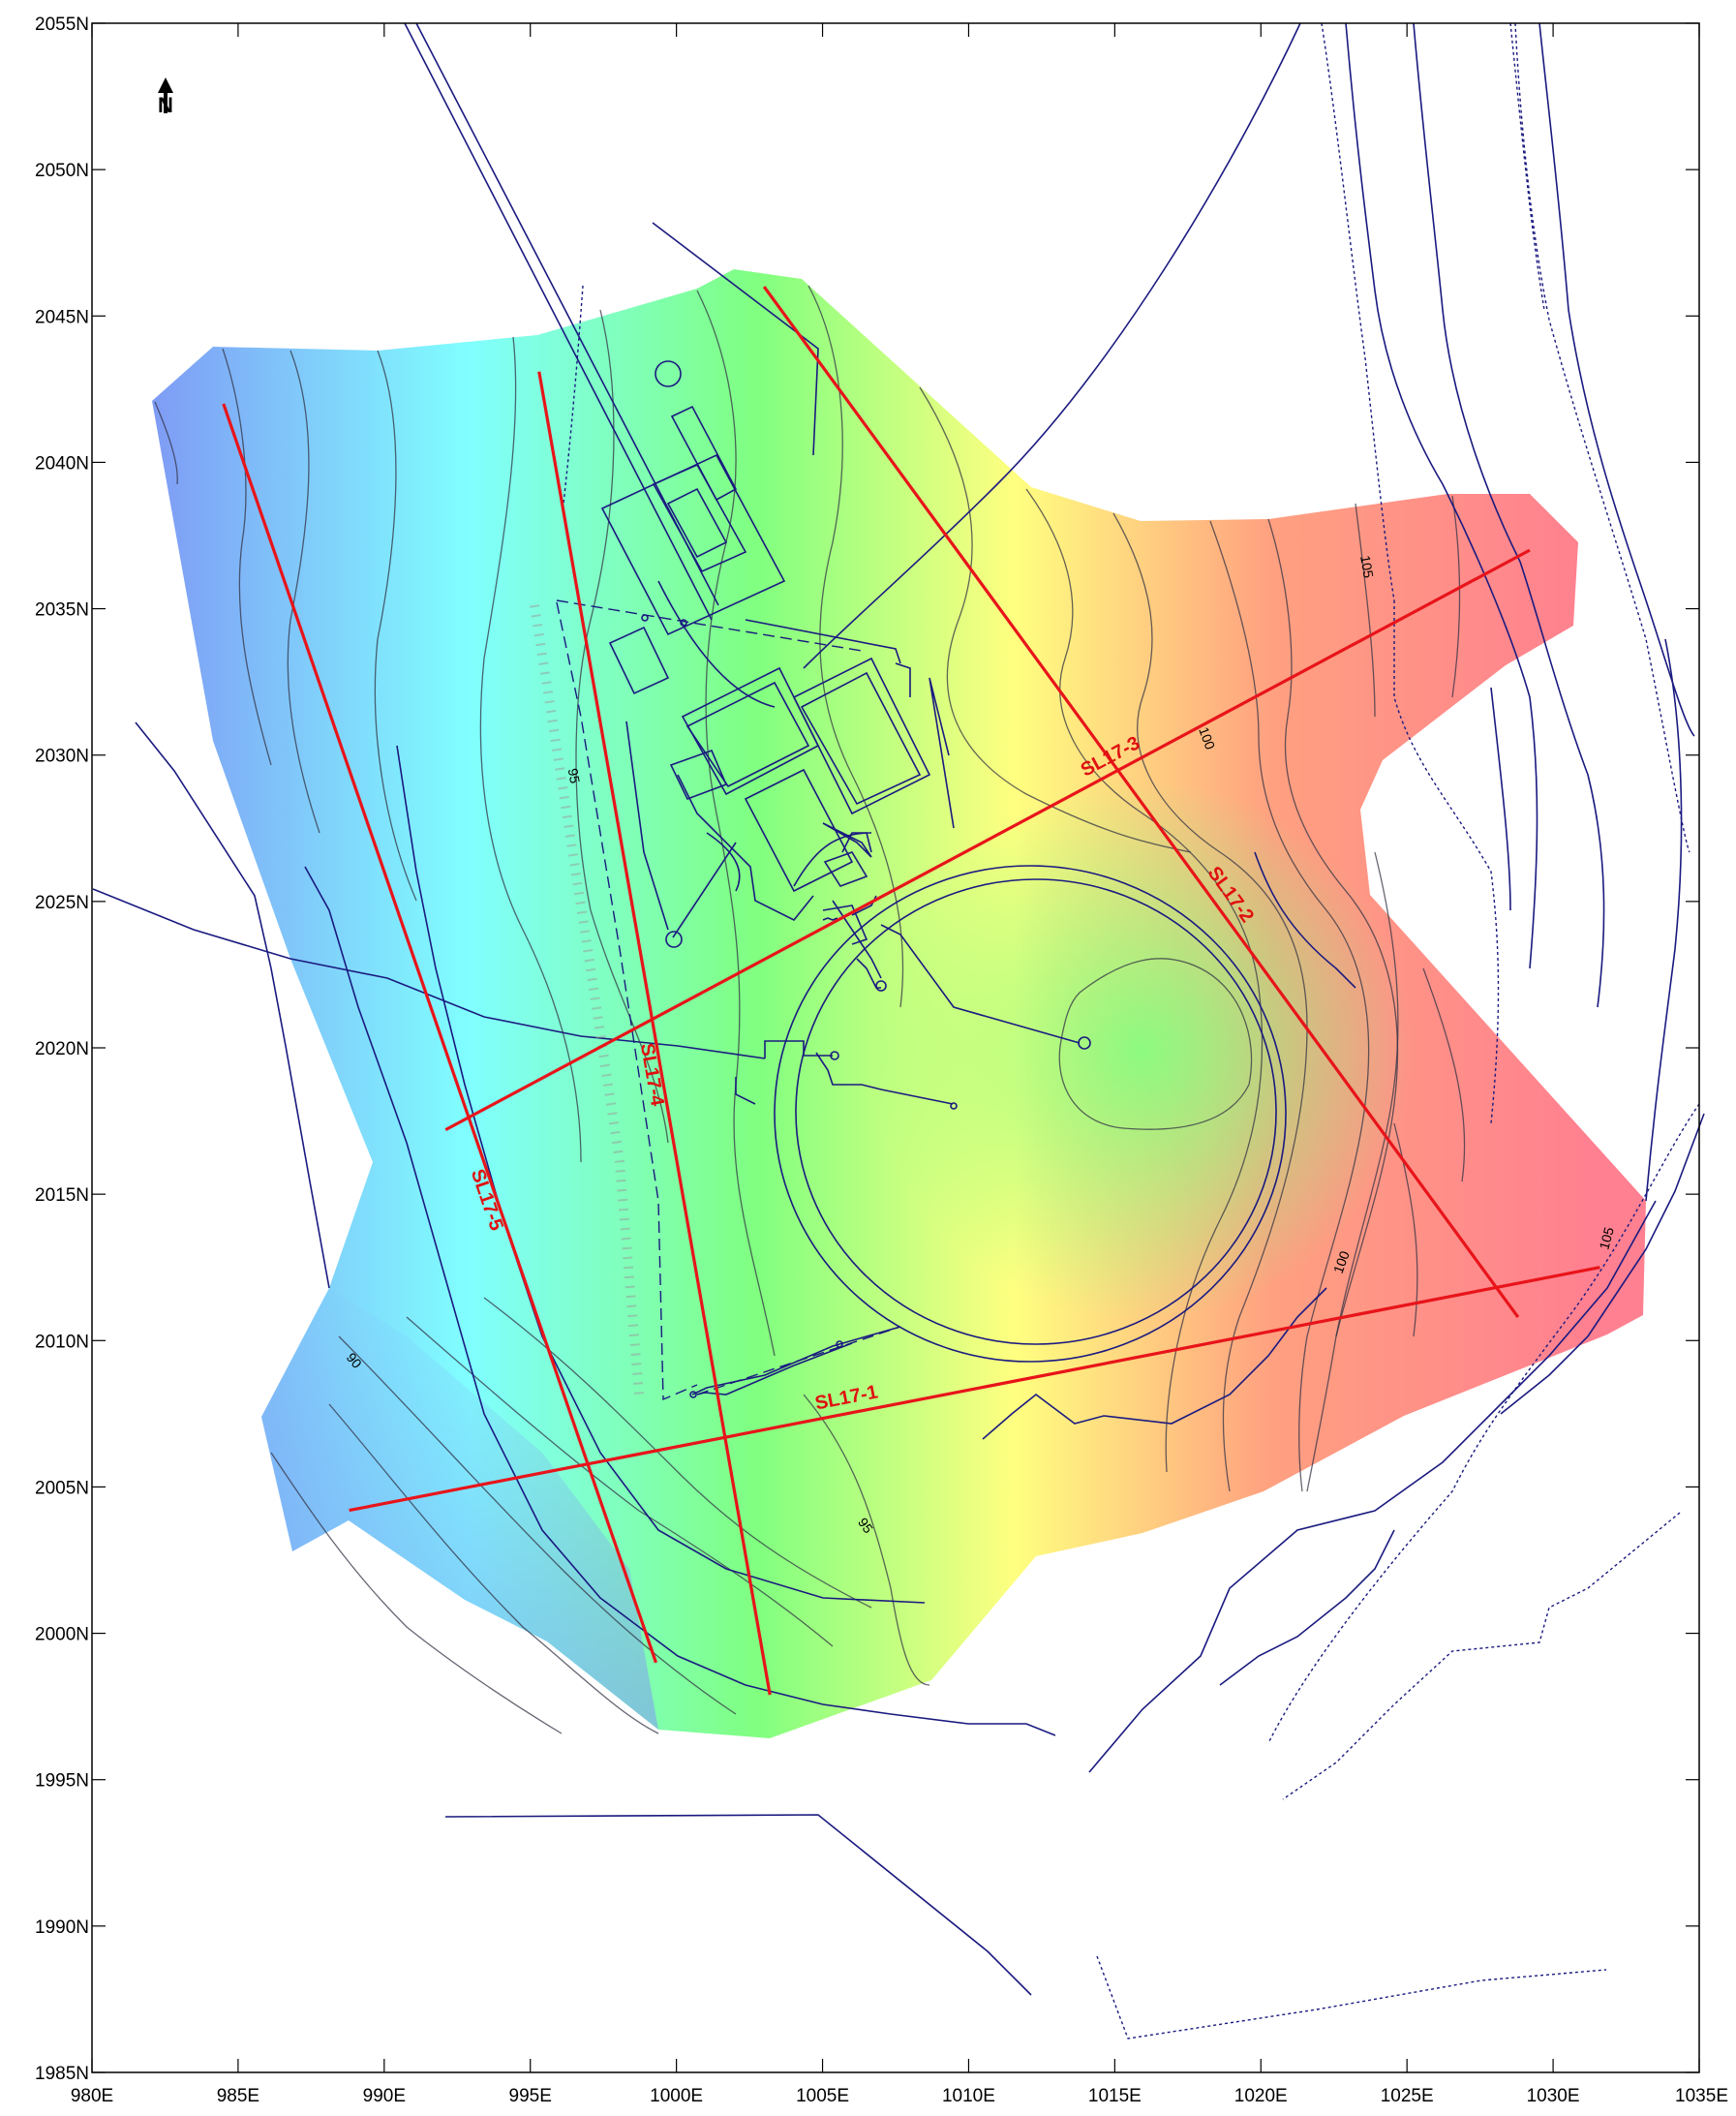 The height and width of the screenshot is (2116, 1736). Describe the element at coordinates (62, 25) in the screenshot. I see `y-tick-label: 2055N` at that location.